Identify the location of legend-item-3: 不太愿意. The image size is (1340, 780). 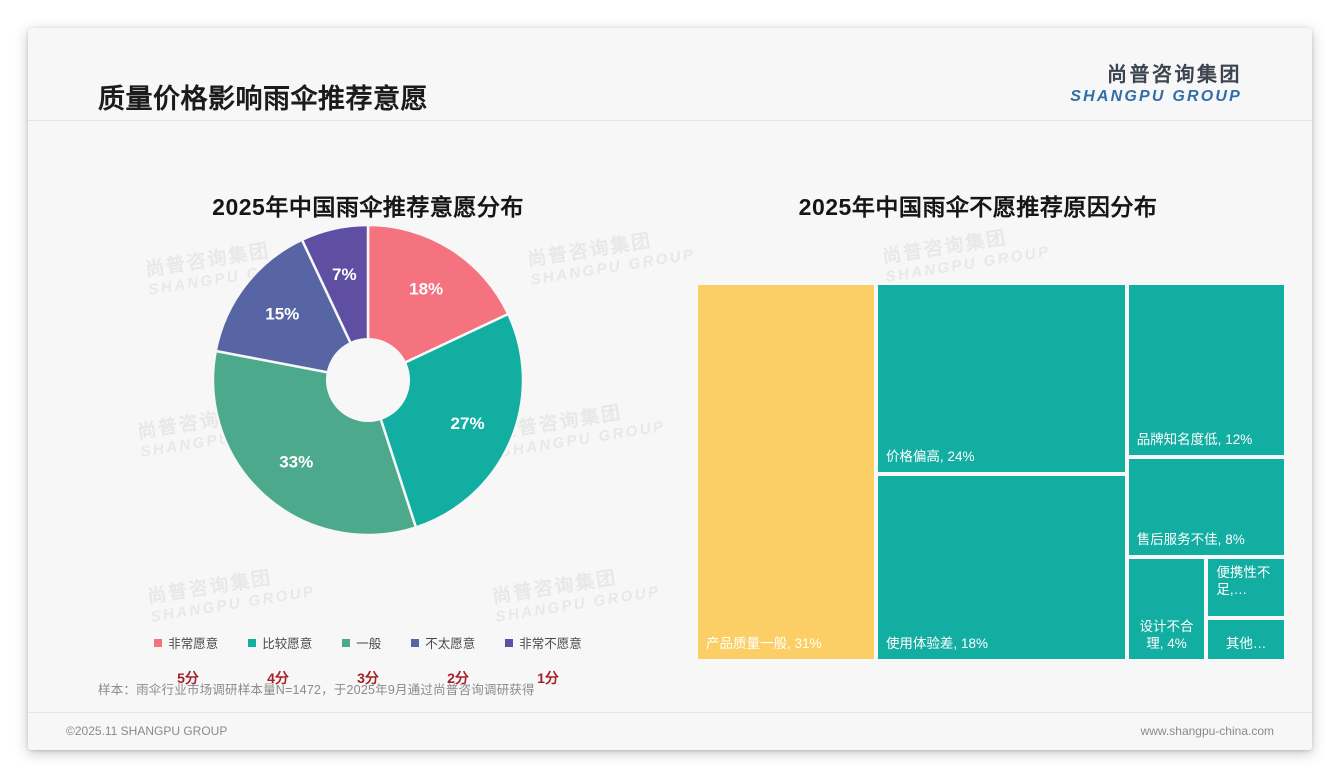
(443, 642).